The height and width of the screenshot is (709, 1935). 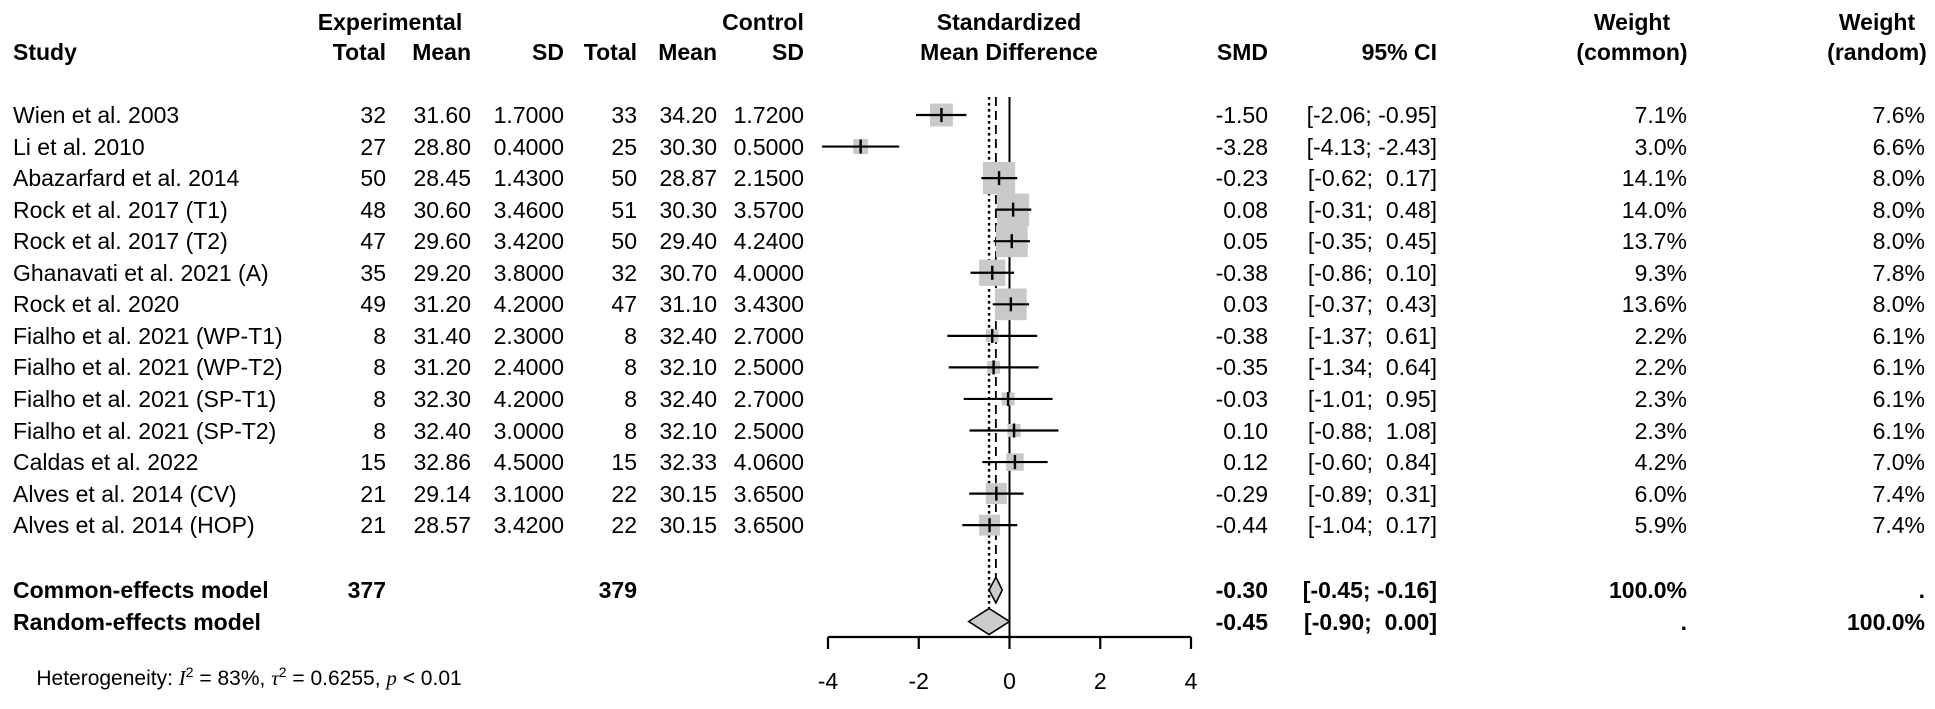 What do you see at coordinates (528, 146) in the screenshot?
I see `exp-sd-value: 0.4000` at bounding box center [528, 146].